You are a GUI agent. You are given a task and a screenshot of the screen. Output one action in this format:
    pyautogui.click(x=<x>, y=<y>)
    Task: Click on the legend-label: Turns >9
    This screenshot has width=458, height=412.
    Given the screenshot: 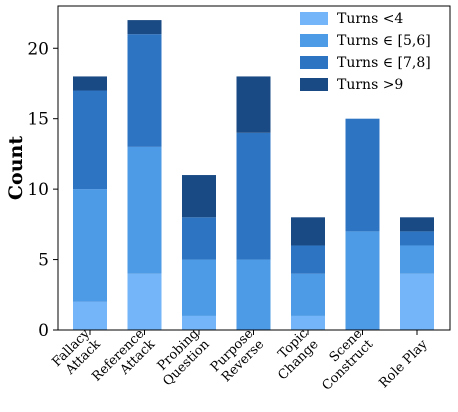 What is the action you would take?
    pyautogui.click(x=370, y=85)
    